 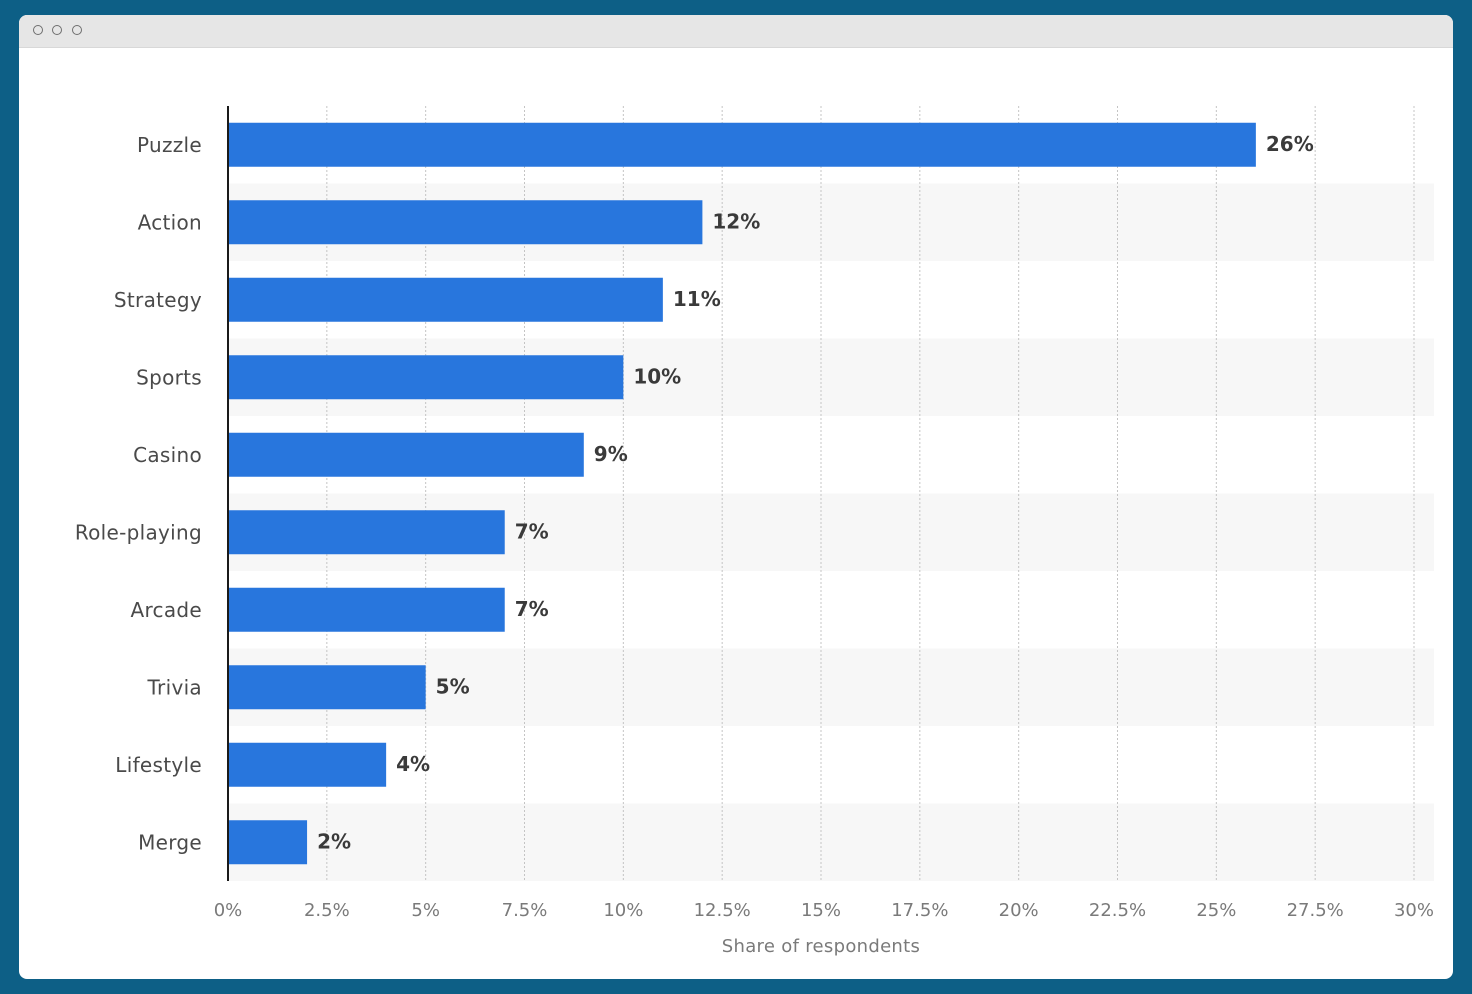 I want to click on category-label: Sports, so click(x=169, y=377).